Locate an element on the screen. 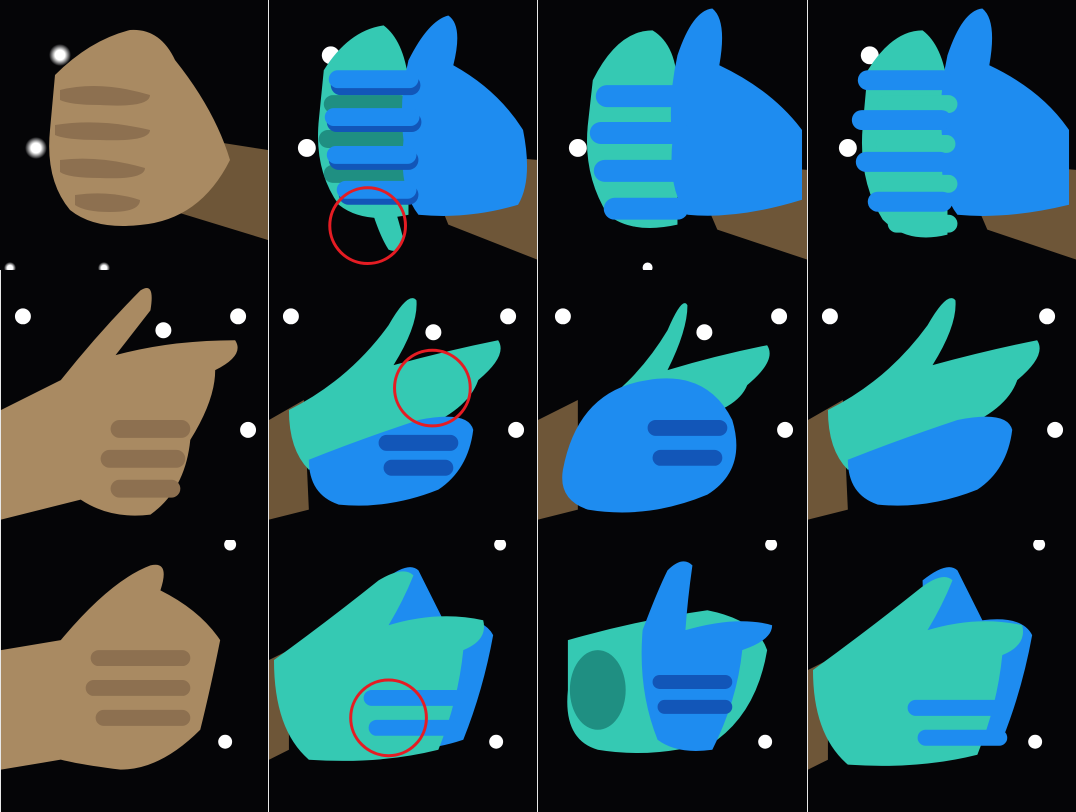 The width and height of the screenshot is (1076, 812). cell-r3c4-reconstruction is located at coordinates (941, 676).